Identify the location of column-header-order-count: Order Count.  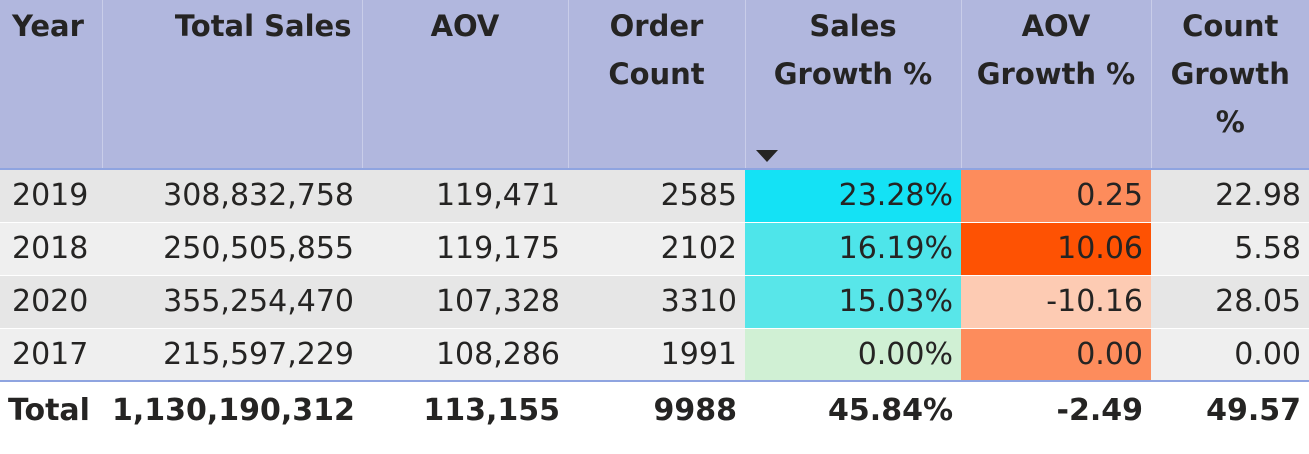
(657, 85).